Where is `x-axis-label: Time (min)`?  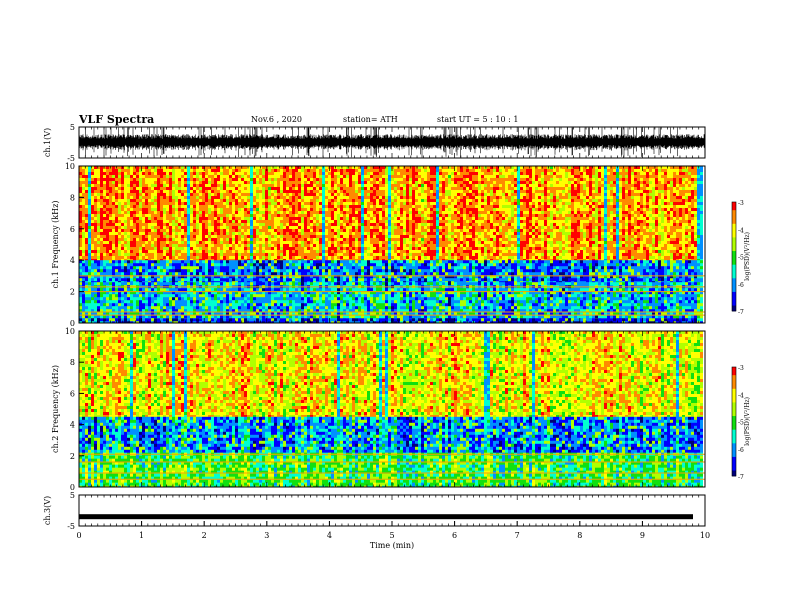
x-axis-label: Time (min) is located at coordinates (392, 545).